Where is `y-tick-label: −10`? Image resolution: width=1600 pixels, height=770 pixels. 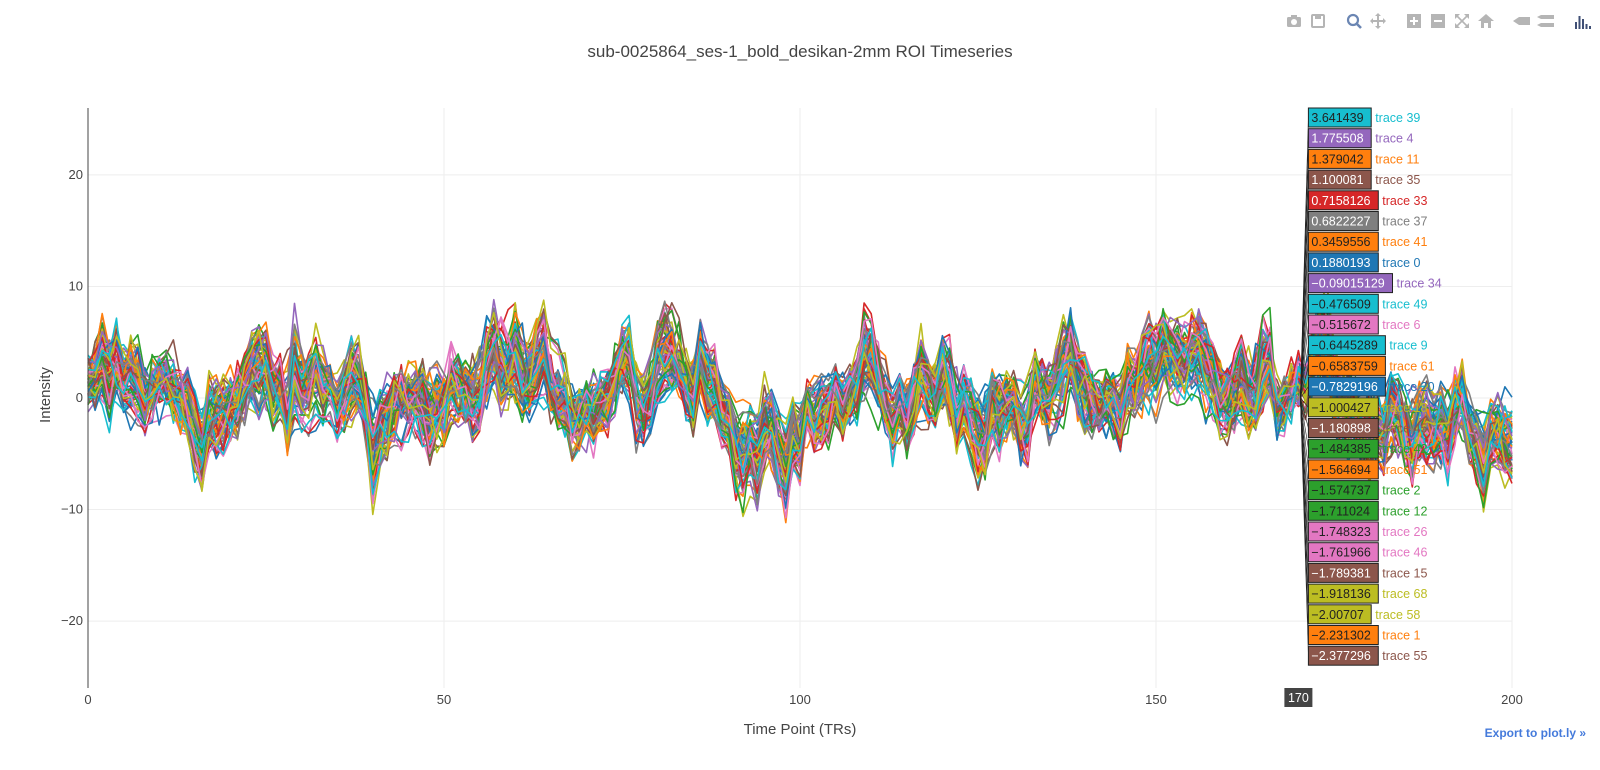
y-tick-label: −10 is located at coordinates (72, 509).